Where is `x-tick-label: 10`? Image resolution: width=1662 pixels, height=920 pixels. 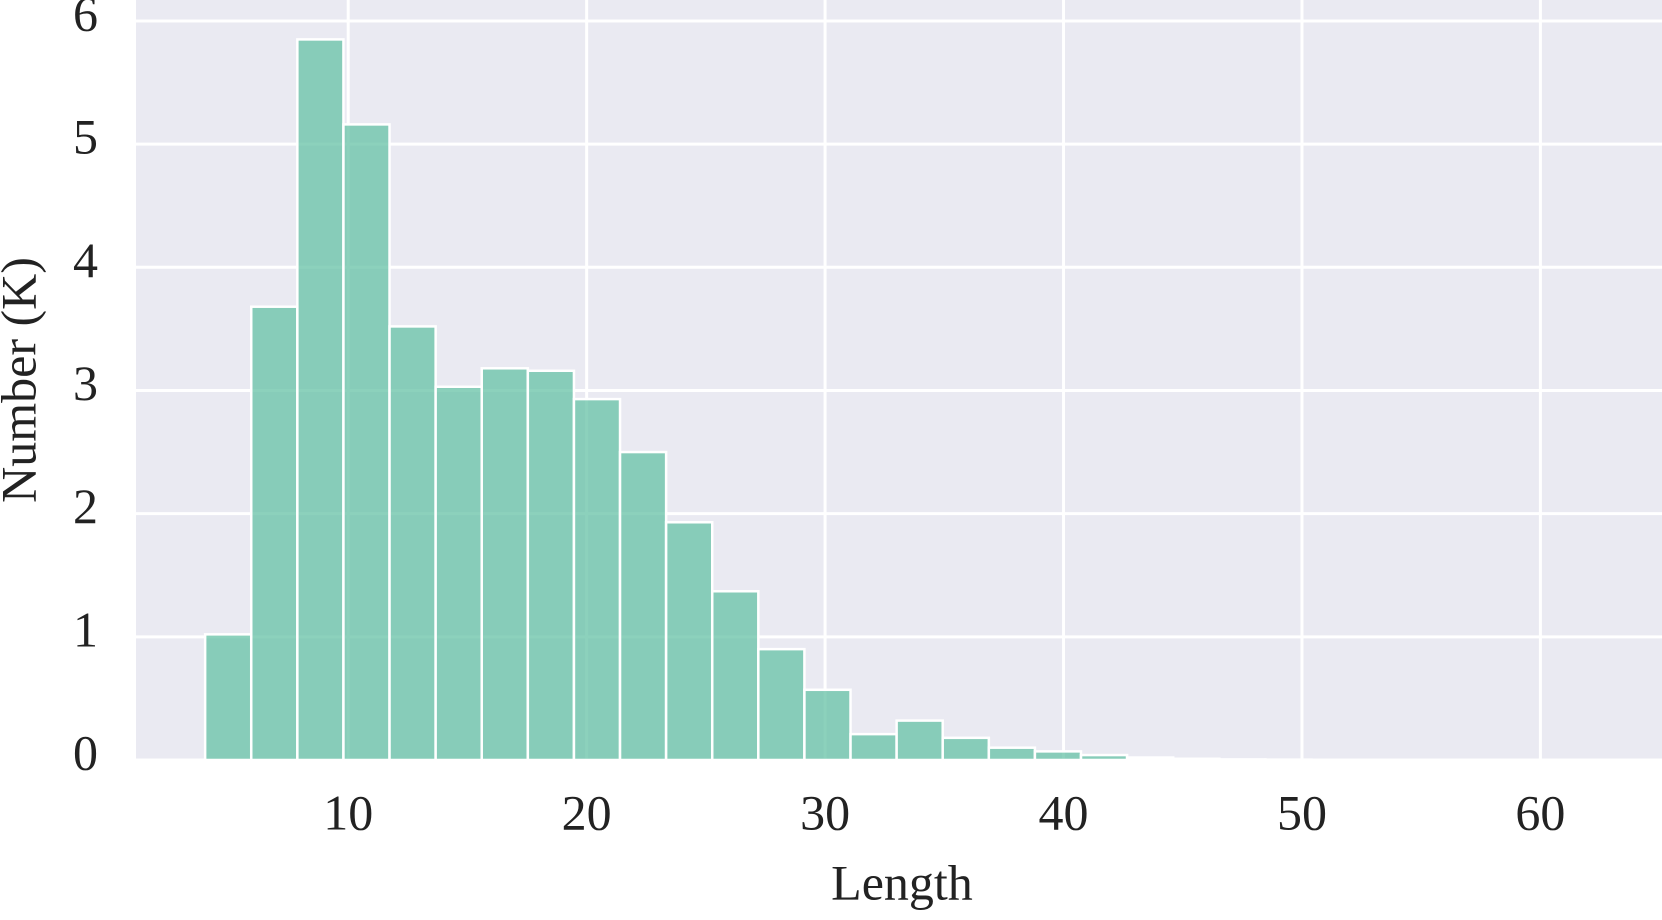
x-tick-label: 10 is located at coordinates (348, 812).